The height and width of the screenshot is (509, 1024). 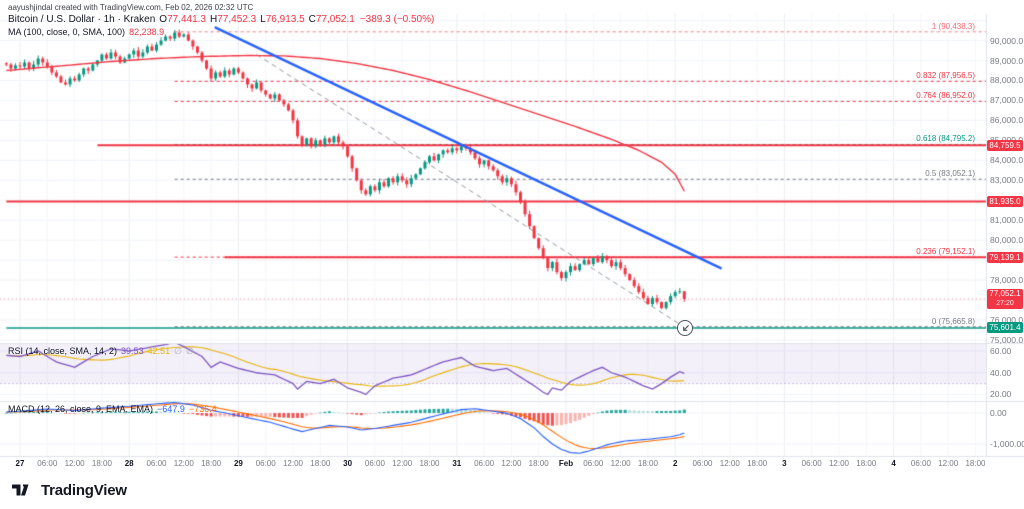 What do you see at coordinates (171, 409) in the screenshot?
I see `indicator-value: −647.9` at bounding box center [171, 409].